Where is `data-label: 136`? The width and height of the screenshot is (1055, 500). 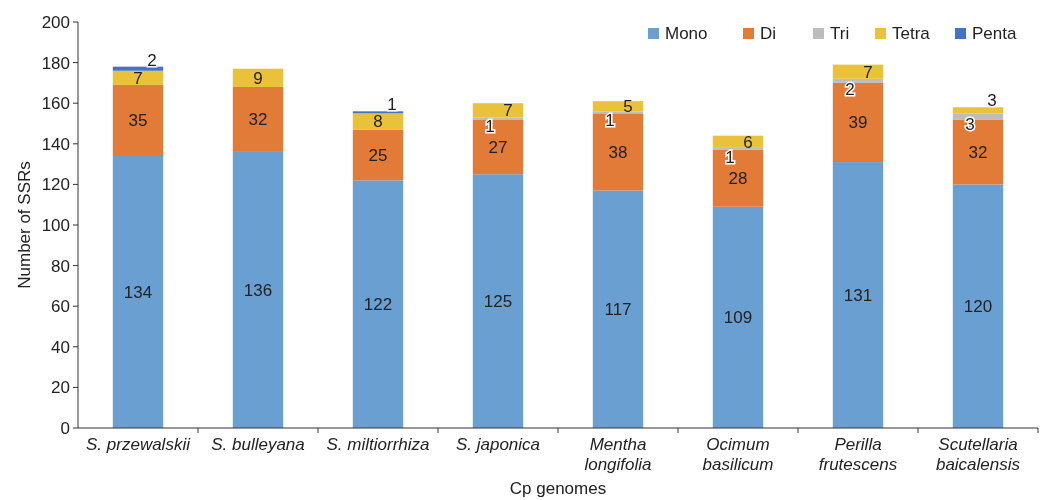 data-label: 136 is located at coordinates (258, 290).